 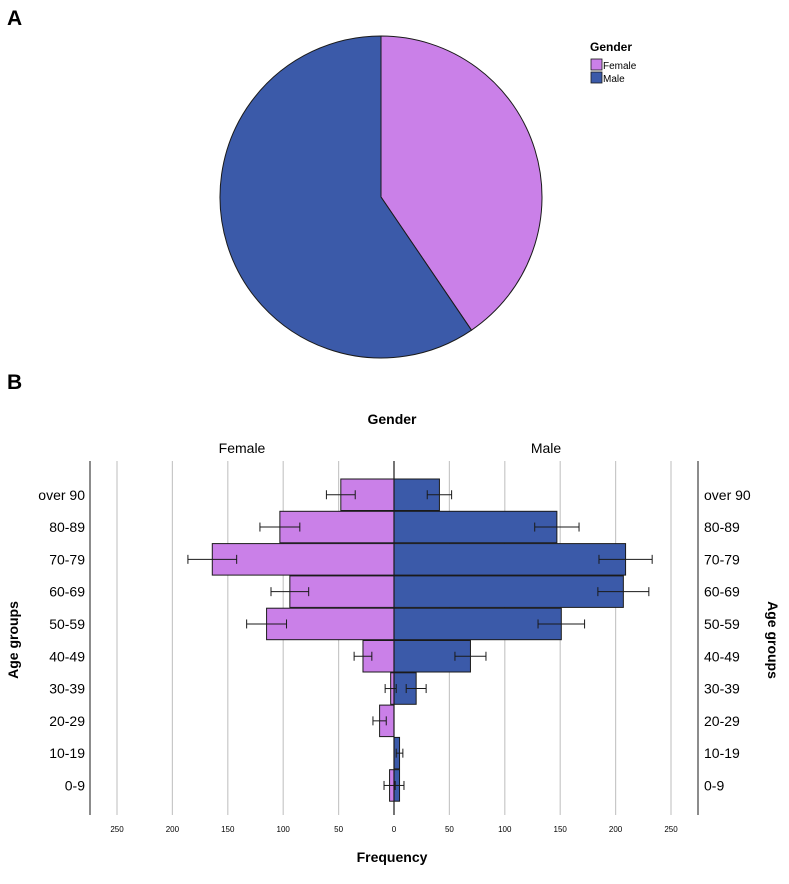 What do you see at coordinates (14, 18) in the screenshot?
I see `panel-letter-a: A` at bounding box center [14, 18].